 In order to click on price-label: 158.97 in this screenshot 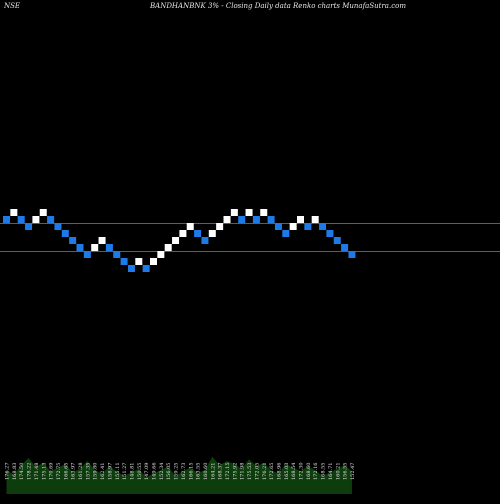, I will do `click(110, 472)`.